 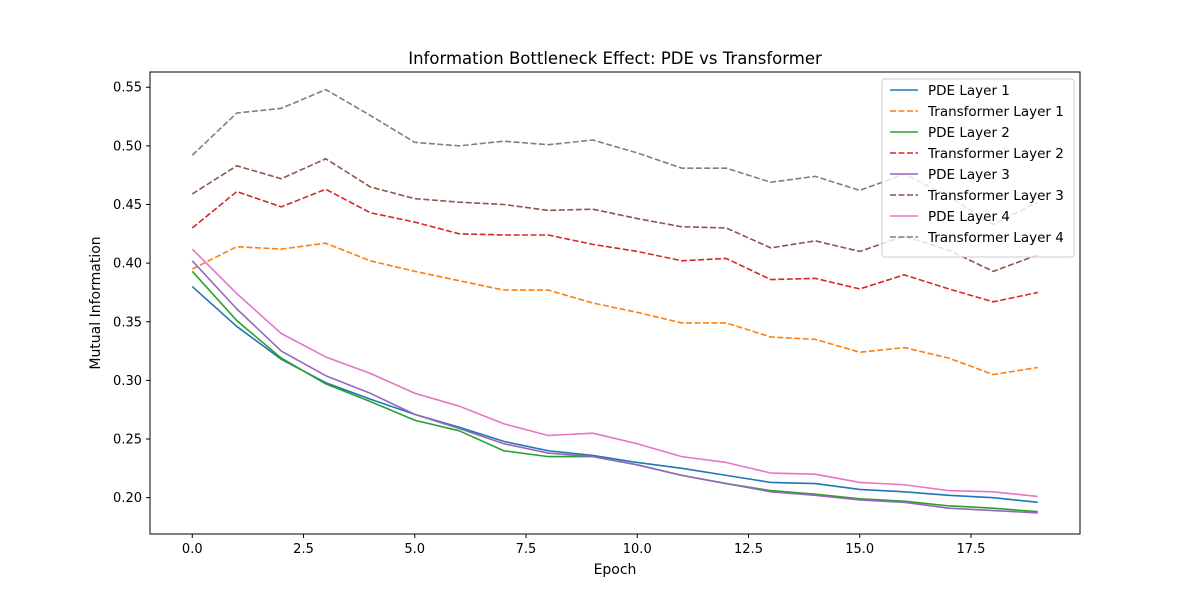 I want to click on x-tick-label: 7.5, so click(x=526, y=549).